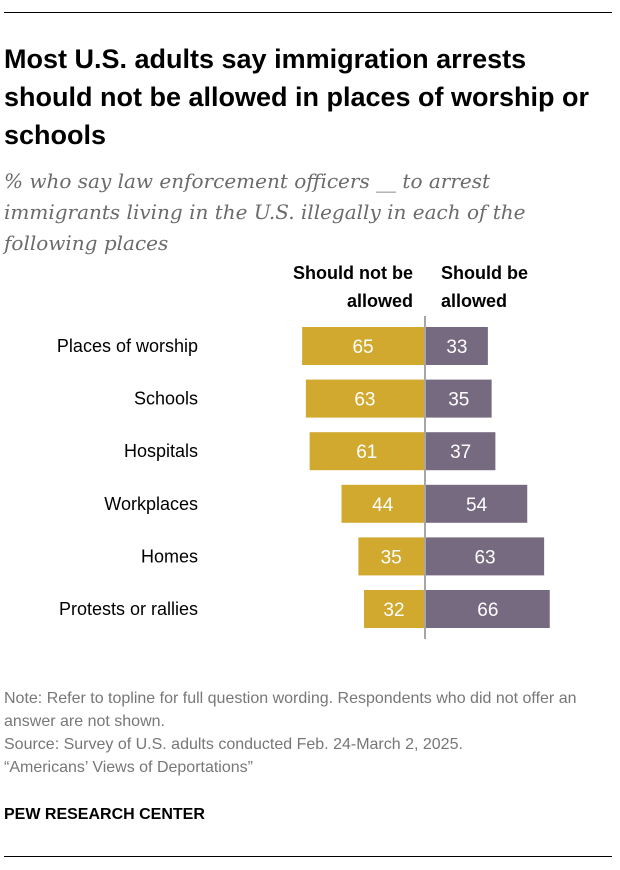 This screenshot has width=620, height=870. What do you see at coordinates (380, 301) in the screenshot?
I see `header-should-not-be-allowed: allowed` at bounding box center [380, 301].